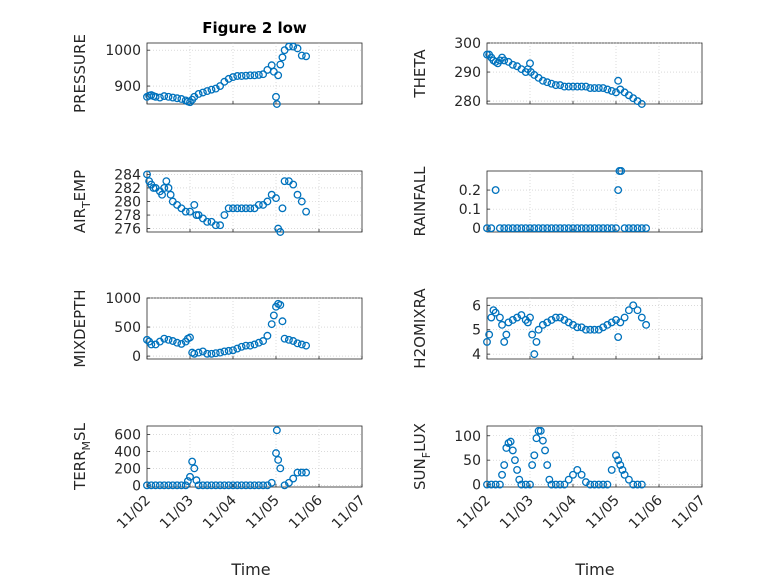 The image size is (778, 583). I want to click on subplot-theta: 280 290 300 THETA, so click(557, 73).